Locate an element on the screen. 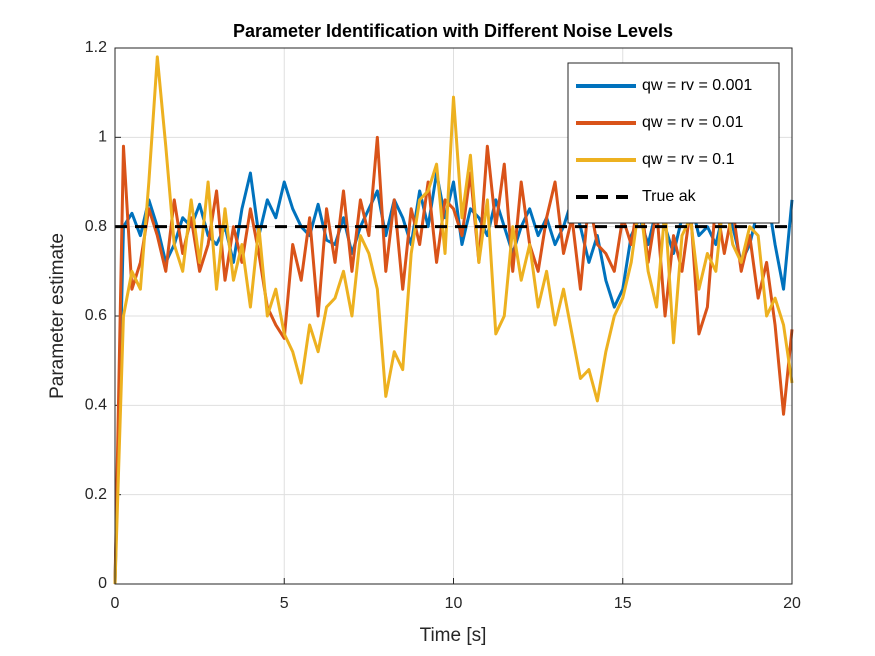 This screenshot has height=656, width=875. x-tick-label: 0 is located at coordinates (115, 603).